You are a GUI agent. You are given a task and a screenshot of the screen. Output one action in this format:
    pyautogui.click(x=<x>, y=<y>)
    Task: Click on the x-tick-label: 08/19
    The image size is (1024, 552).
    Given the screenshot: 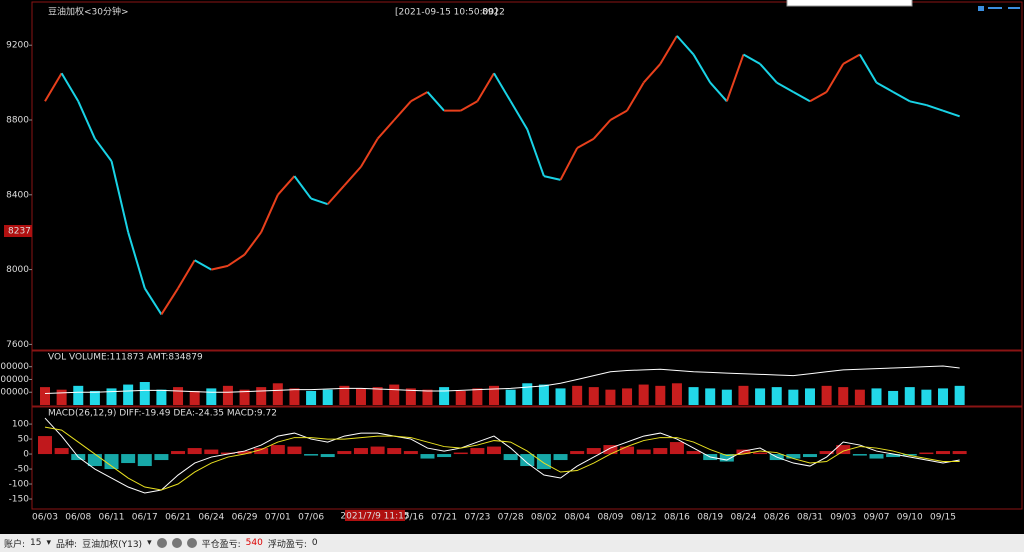 What is the action you would take?
    pyautogui.click(x=710, y=518)
    